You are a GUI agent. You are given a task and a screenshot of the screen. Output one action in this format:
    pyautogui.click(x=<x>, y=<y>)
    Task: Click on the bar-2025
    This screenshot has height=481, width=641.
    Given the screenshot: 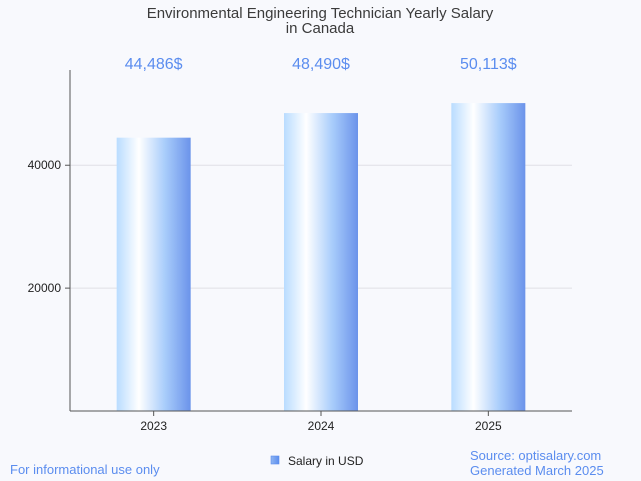 What is the action you would take?
    pyautogui.click(x=488, y=257)
    